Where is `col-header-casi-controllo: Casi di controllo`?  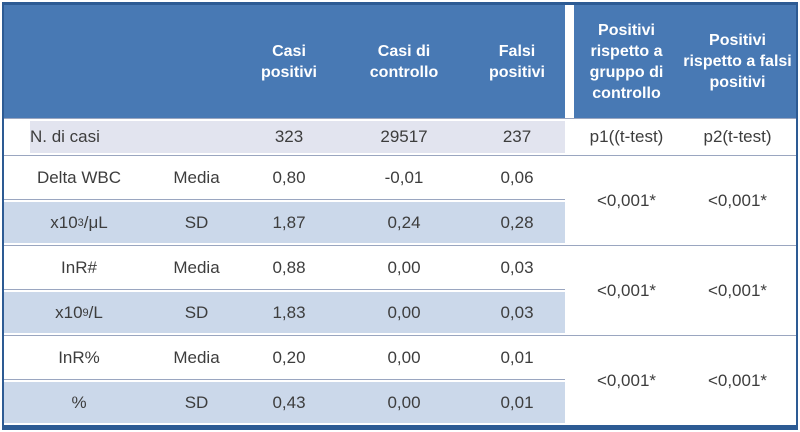 col-header-casi-controllo: Casi di controllo is located at coordinates (404, 61).